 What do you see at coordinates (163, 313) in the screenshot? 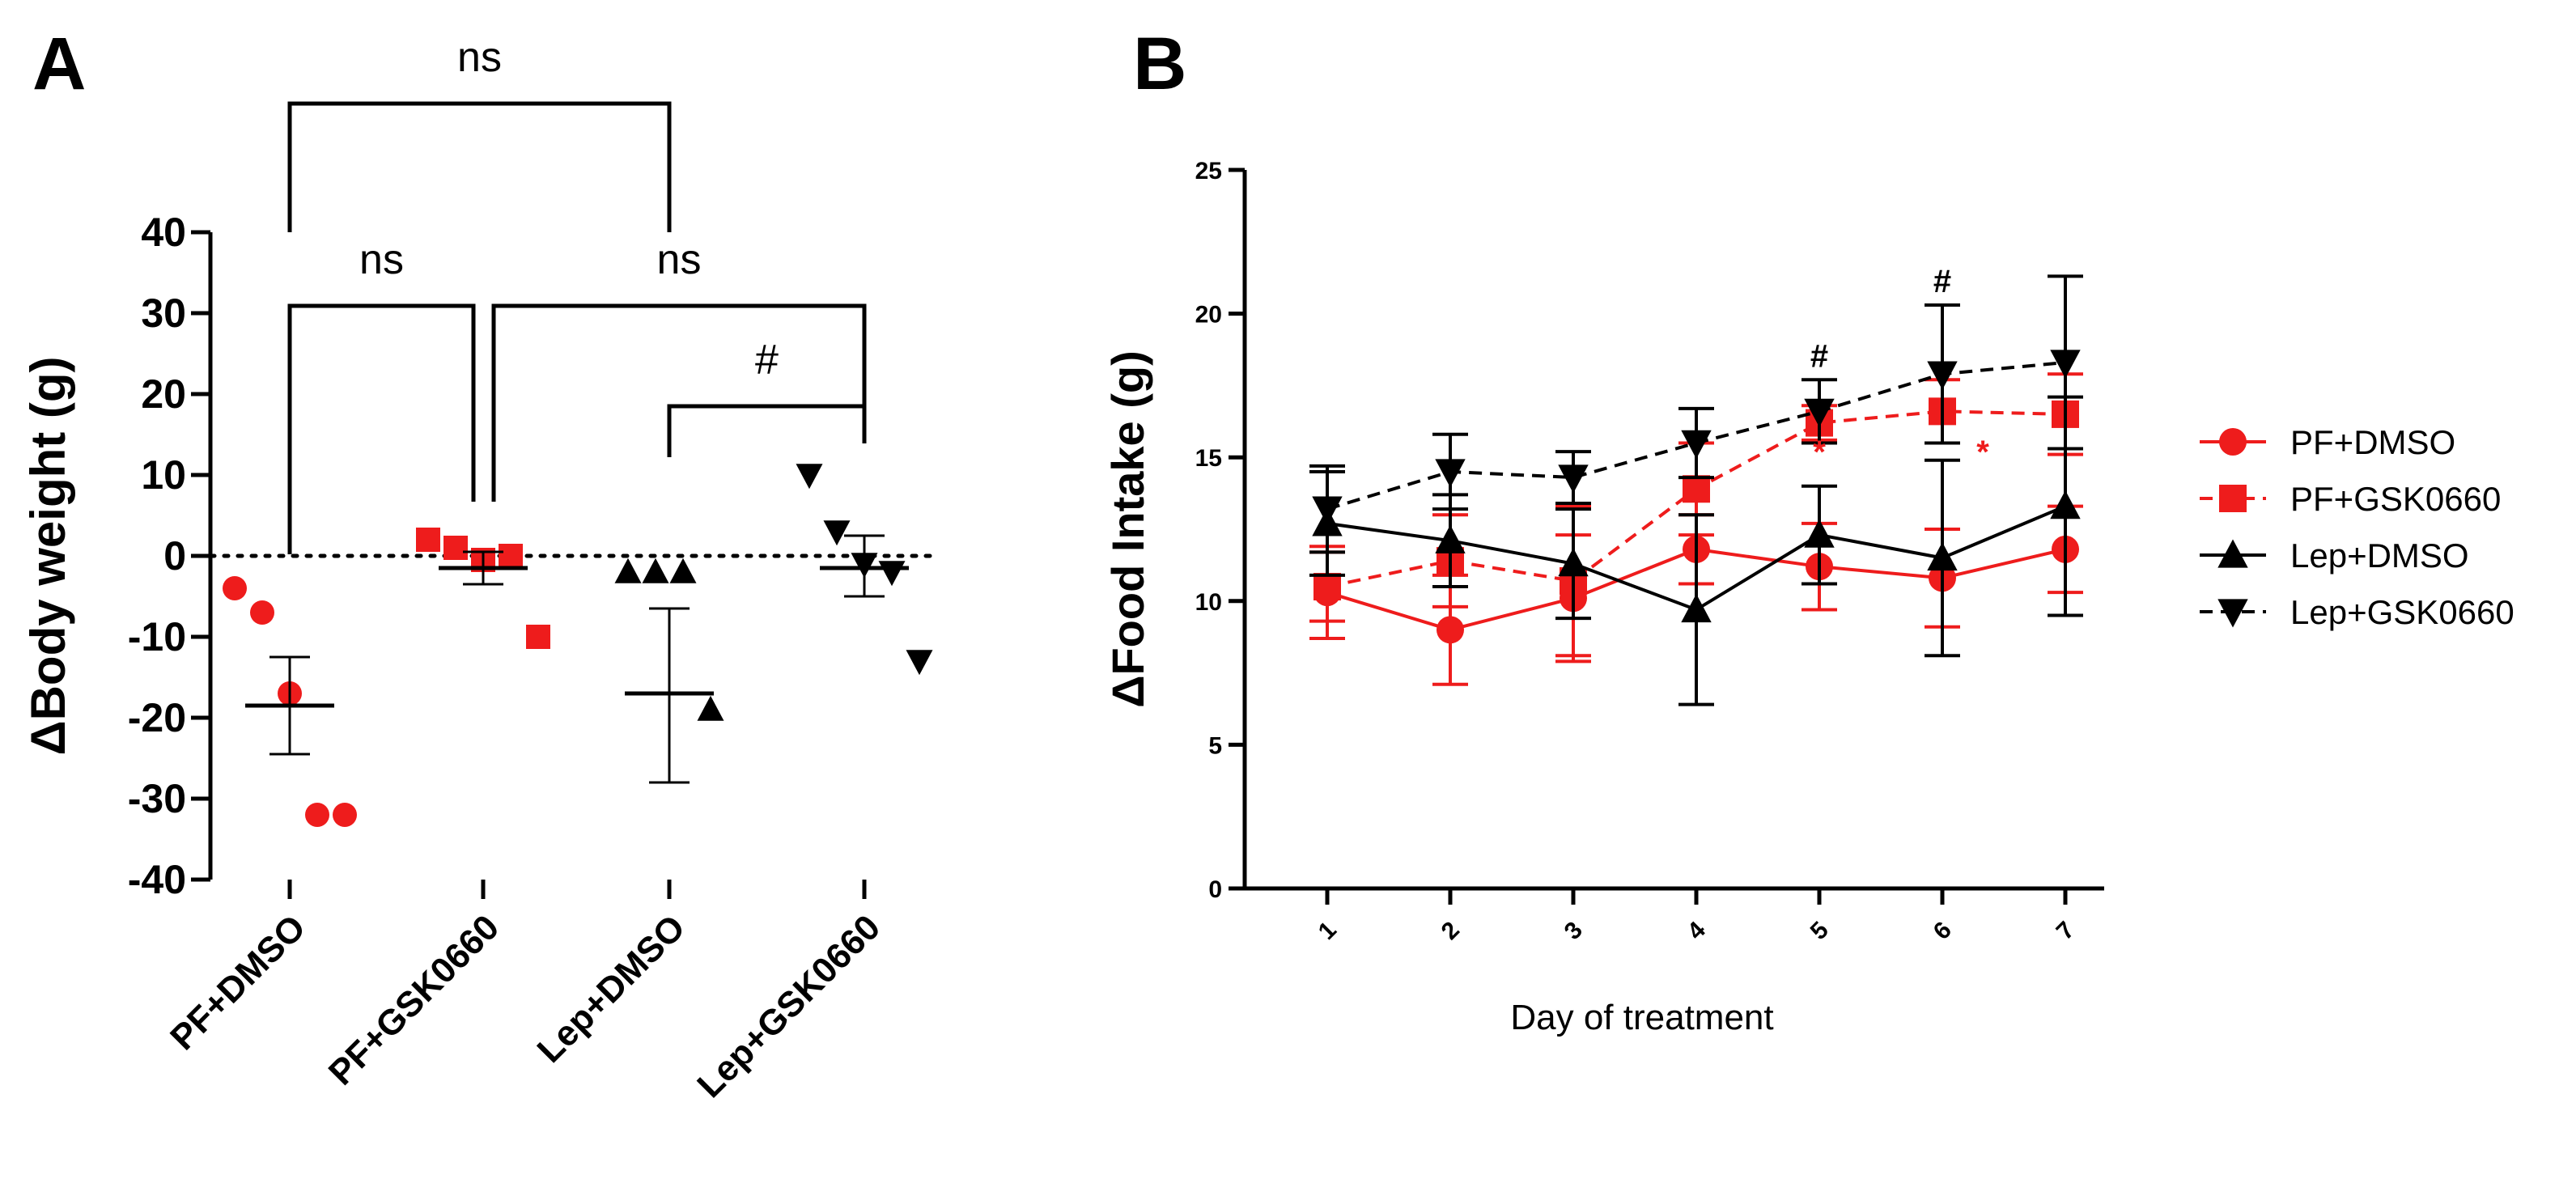
I see `y-tick-label-a: 30` at bounding box center [163, 313].